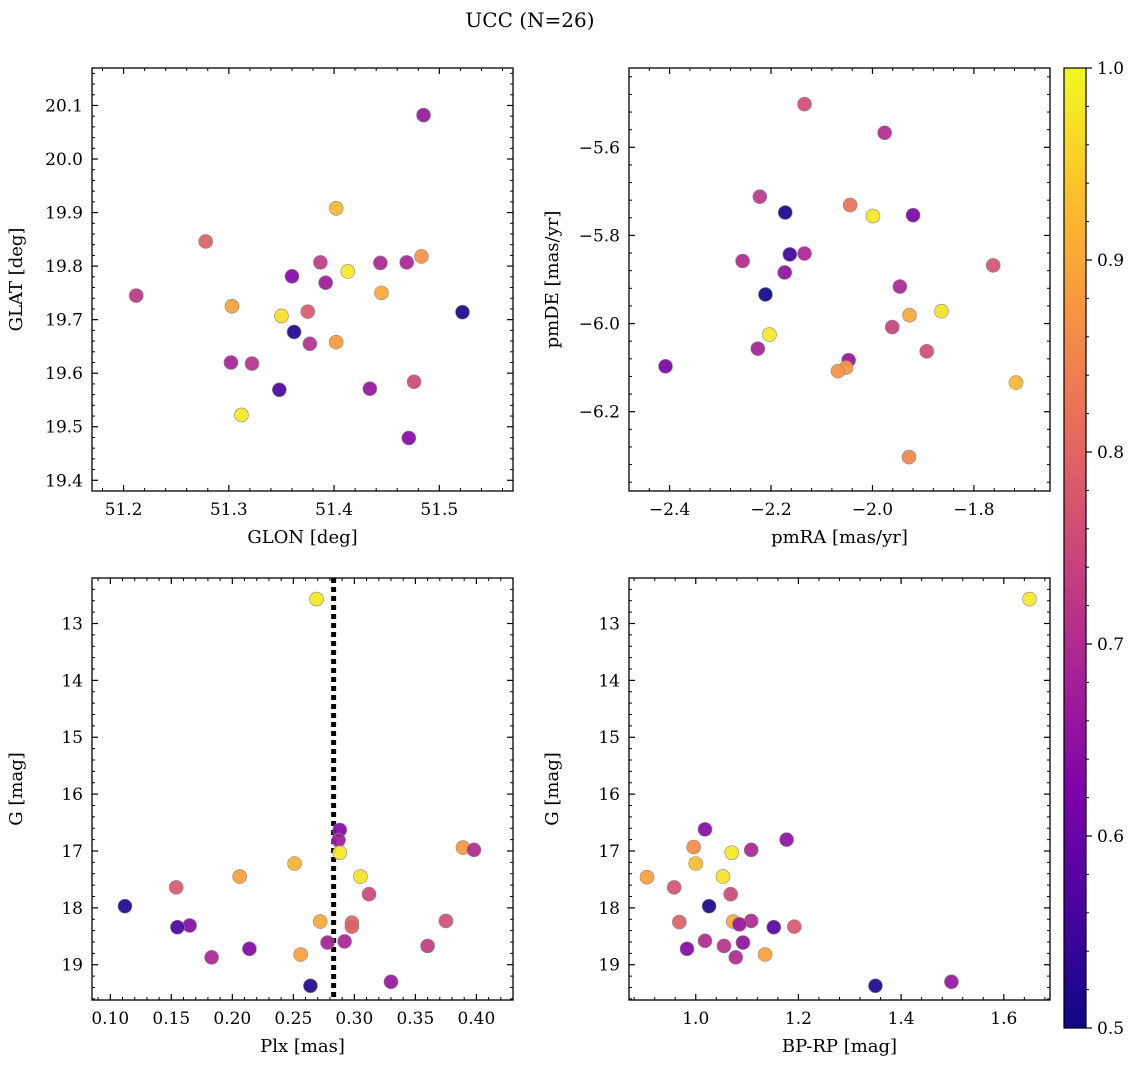 This screenshot has height=1068, width=1136. What do you see at coordinates (415, 1019) in the screenshot?
I see `x-tick-label: 0.35` at bounding box center [415, 1019].